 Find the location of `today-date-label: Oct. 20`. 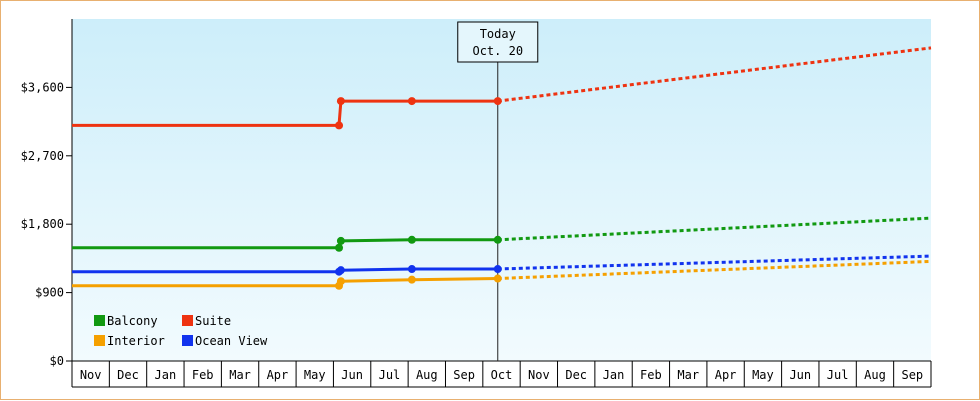

today-date-label: Oct. 20 is located at coordinates (497, 51).